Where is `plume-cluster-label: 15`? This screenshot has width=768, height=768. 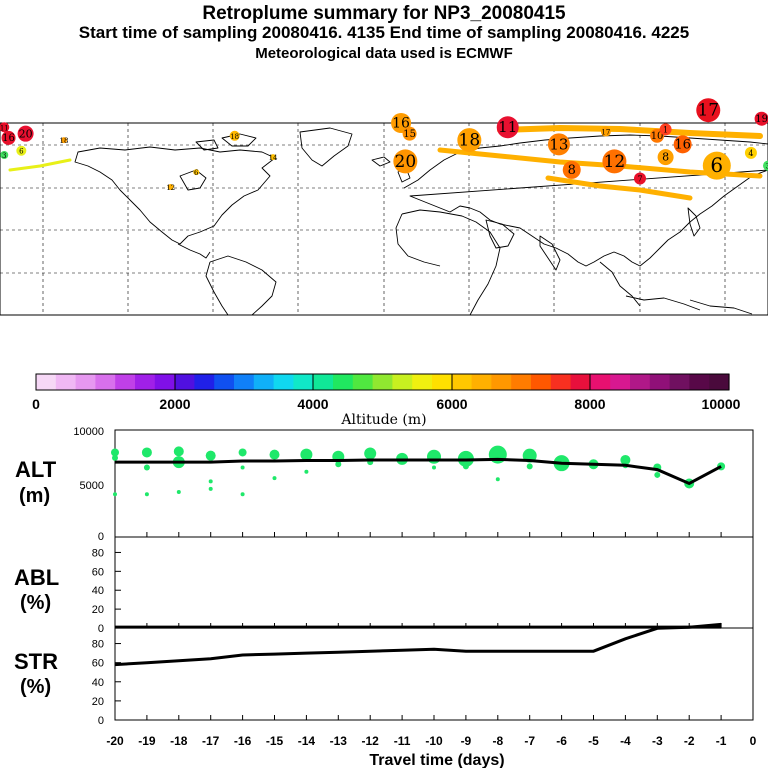
plume-cluster-label: 15 is located at coordinates (409, 134).